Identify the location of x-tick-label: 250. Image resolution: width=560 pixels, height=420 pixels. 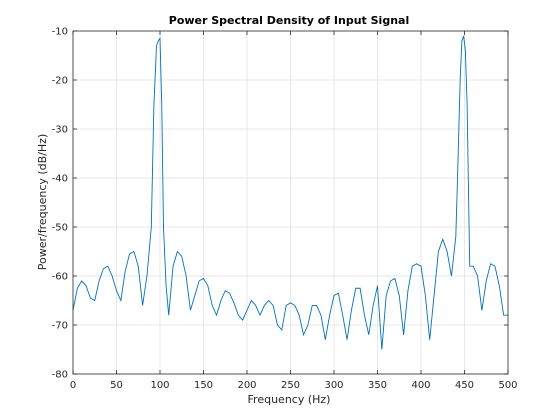
(290, 385).